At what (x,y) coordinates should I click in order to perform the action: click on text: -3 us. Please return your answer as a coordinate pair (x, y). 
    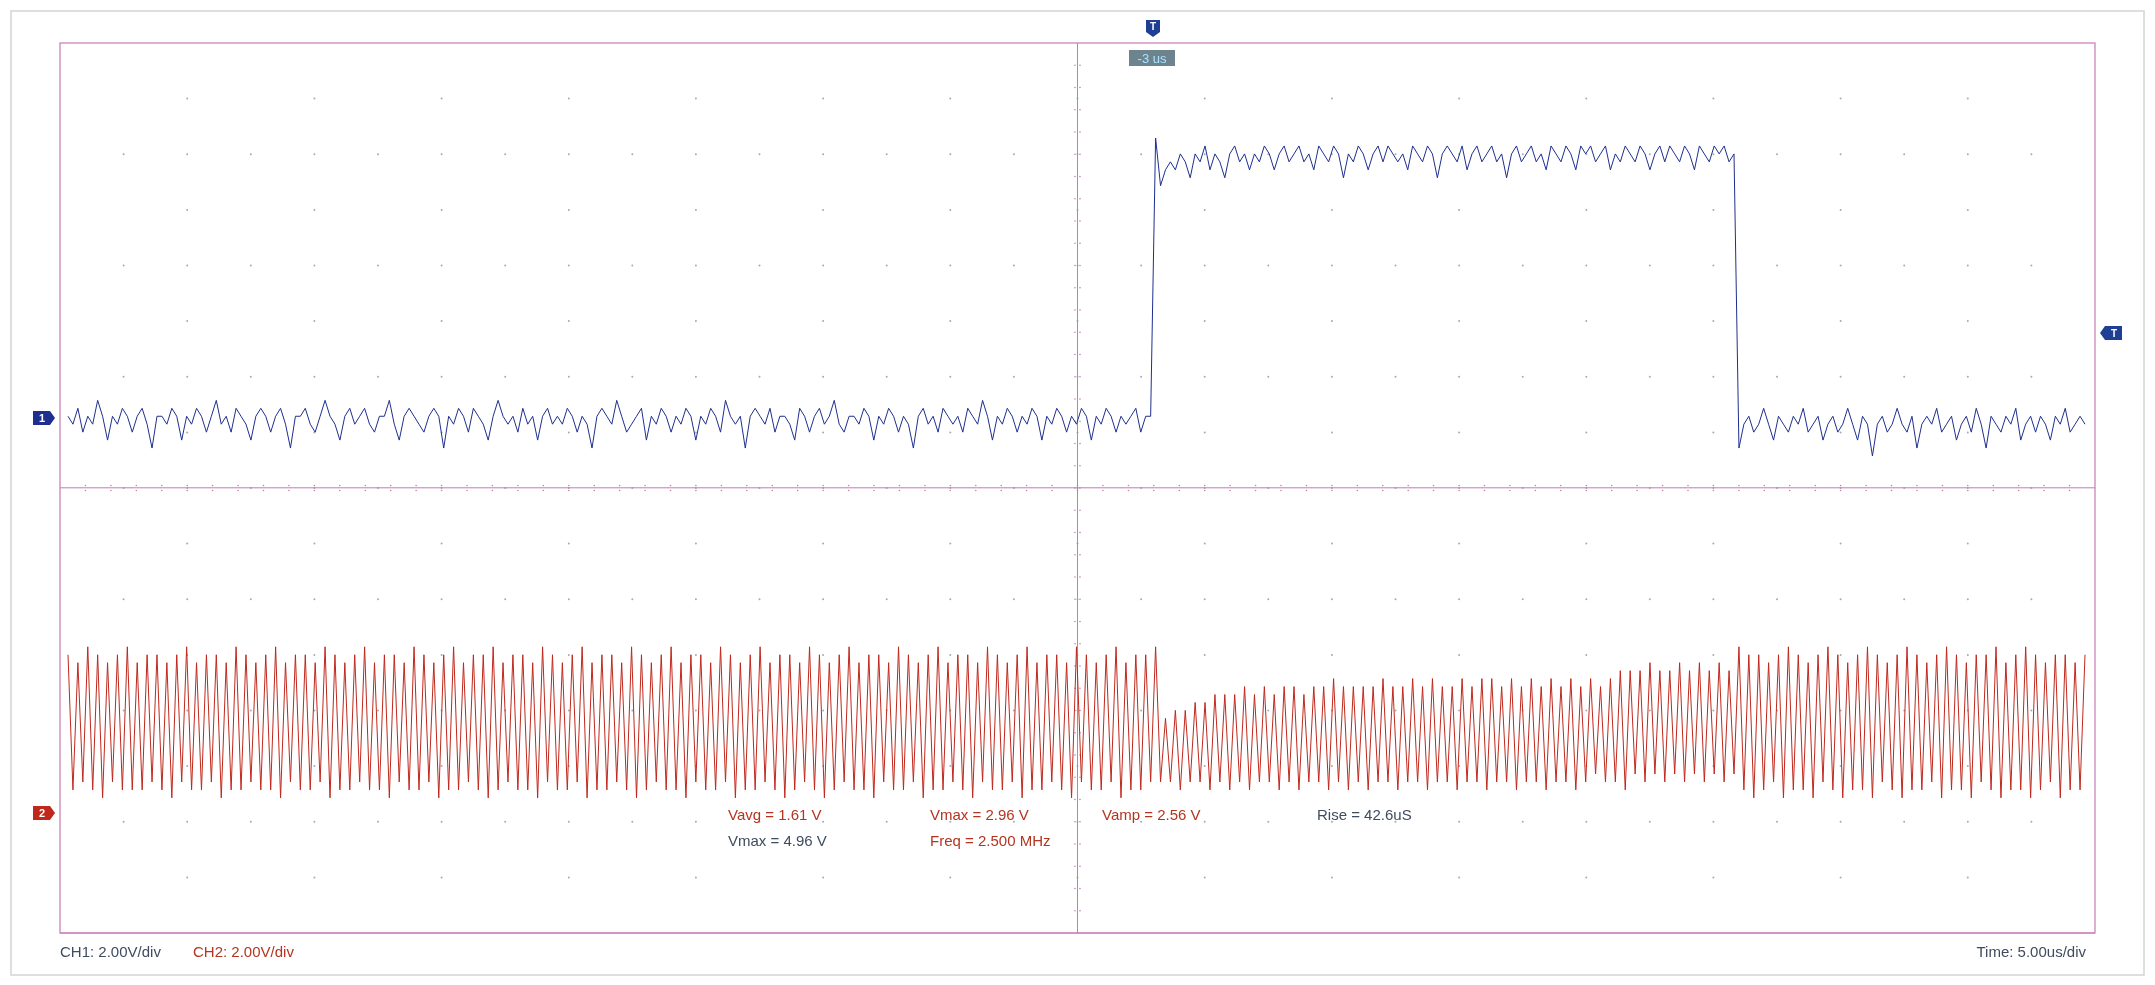
    Looking at the image, I should click on (1152, 58).